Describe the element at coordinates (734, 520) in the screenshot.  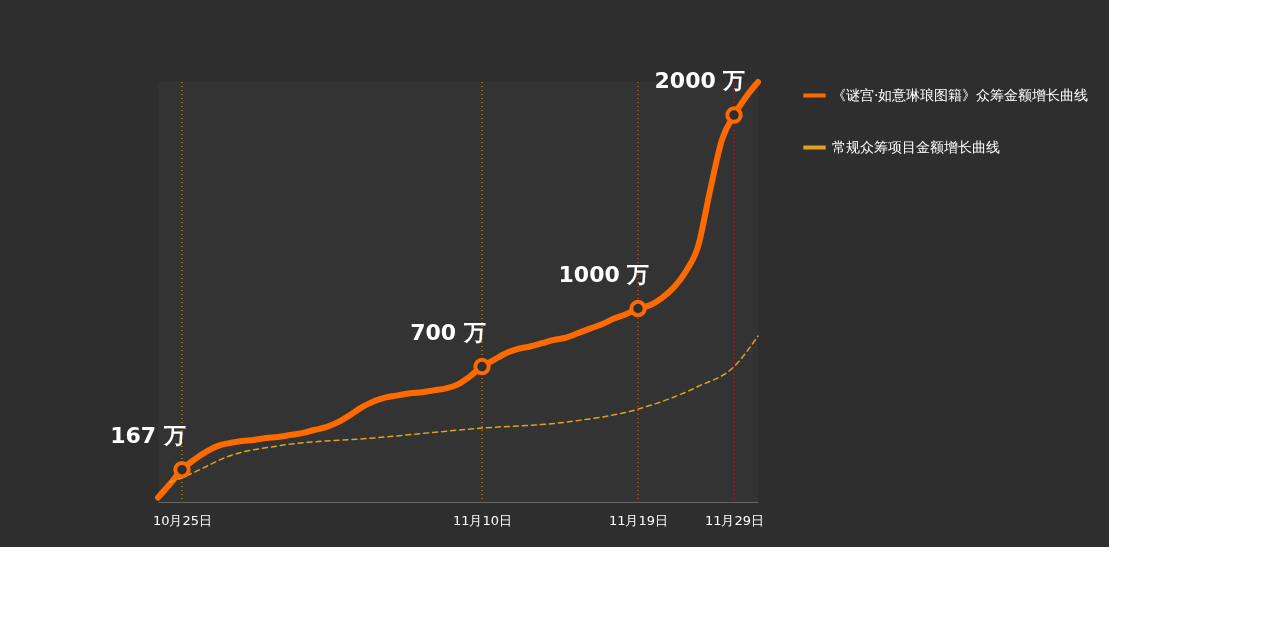
I see `x-tick-label: 11月29日` at that location.